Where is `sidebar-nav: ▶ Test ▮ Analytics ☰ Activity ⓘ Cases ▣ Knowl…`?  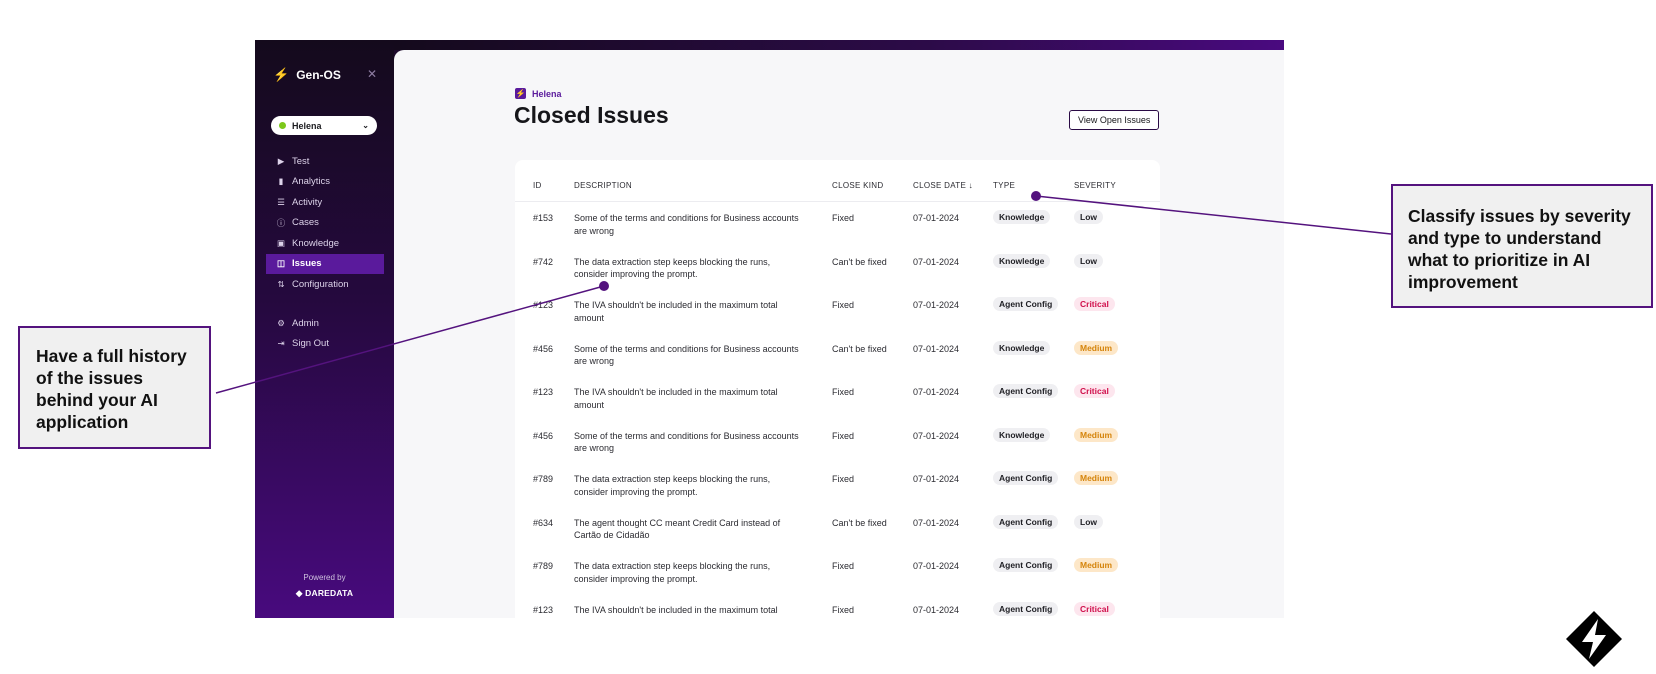 sidebar-nav: ▶ Test ▮ Analytics ☰ Activity ⓘ Cases ▣ Knowl… is located at coordinates (325, 223).